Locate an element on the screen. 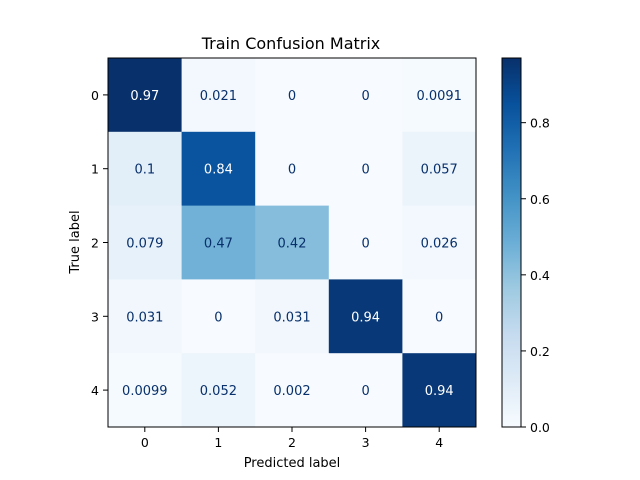 The image size is (640, 480). colorbar-tick-label: 0.8 is located at coordinates (540, 123).